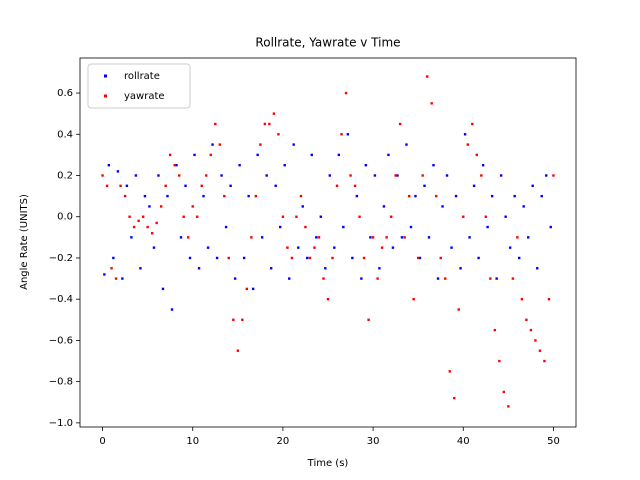 The image size is (640, 480). I want to click on y-tick-label: 0.2, so click(65, 176).